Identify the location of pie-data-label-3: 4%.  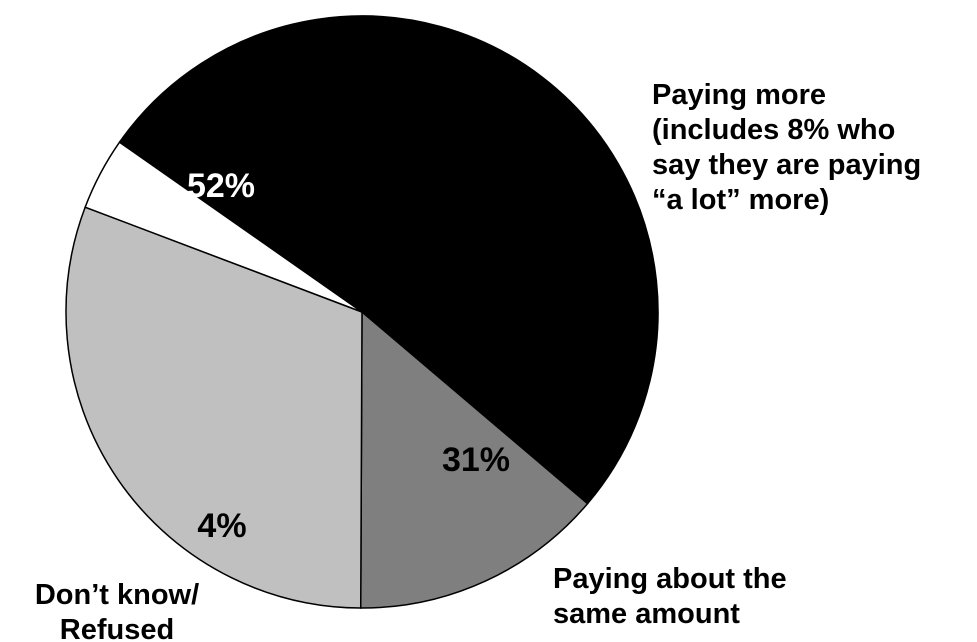
(221, 526).